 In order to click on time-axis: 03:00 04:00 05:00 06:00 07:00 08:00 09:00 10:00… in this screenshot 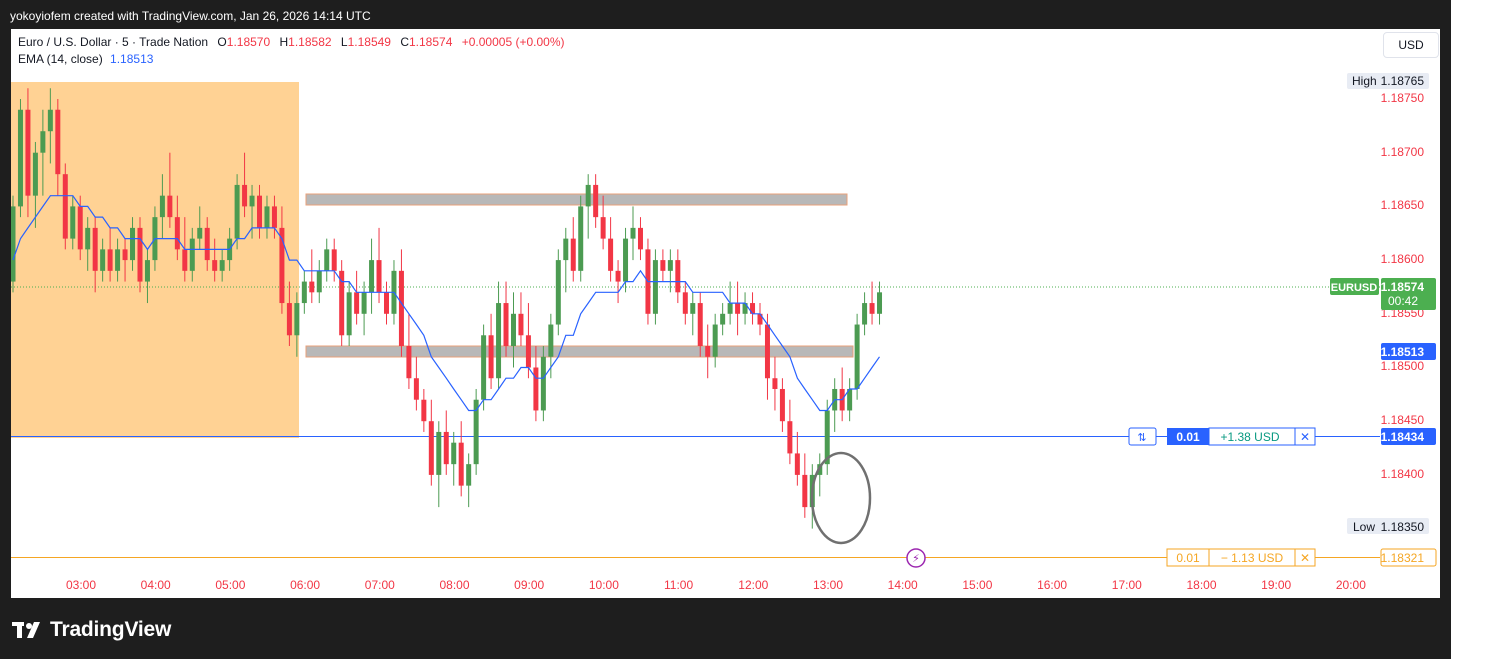, I will do `click(716, 585)`.